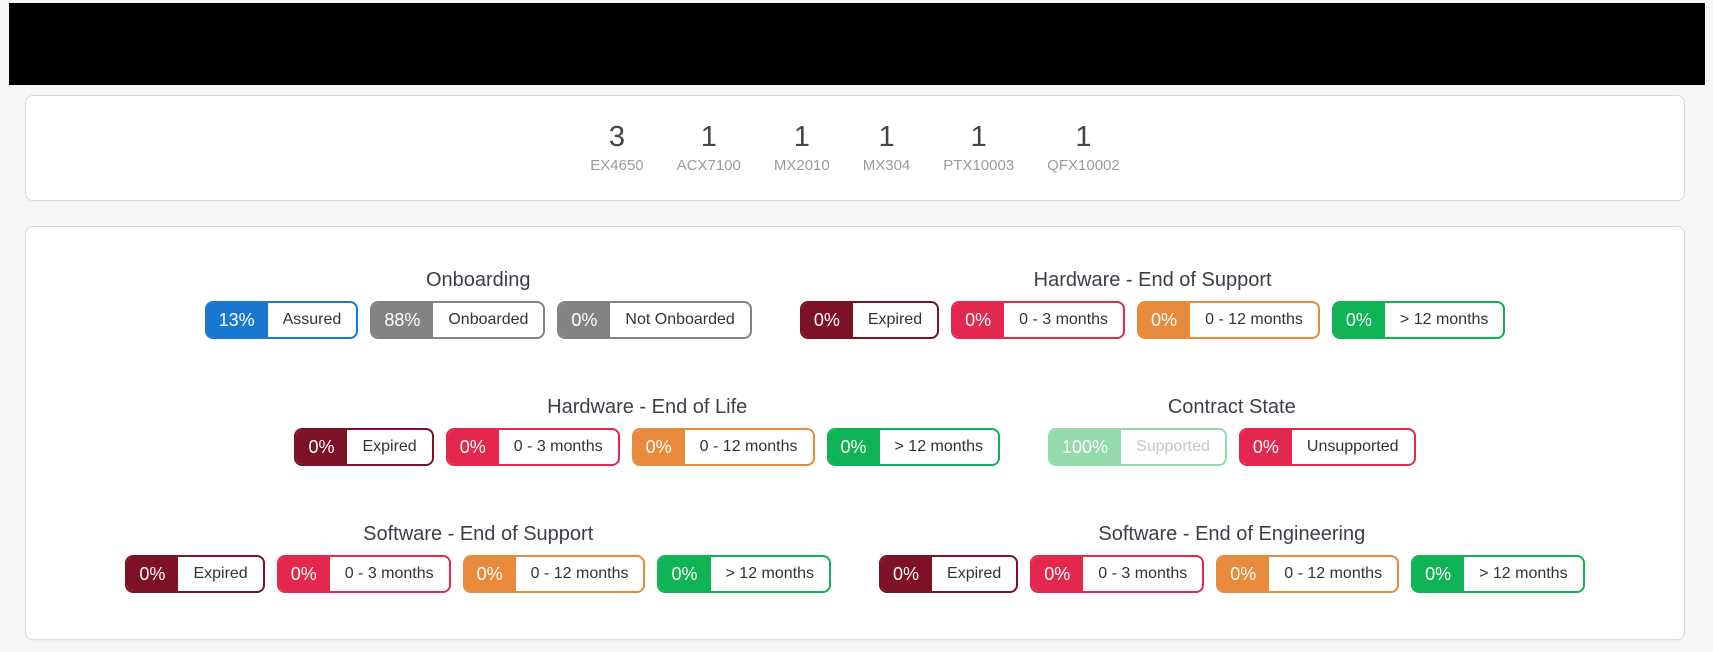 Image resolution: width=1713 pixels, height=652 pixels. Describe the element at coordinates (744, 574) in the screenshot. I see `badge-software-end-of-support-12-months: 0% > 12 months` at that location.